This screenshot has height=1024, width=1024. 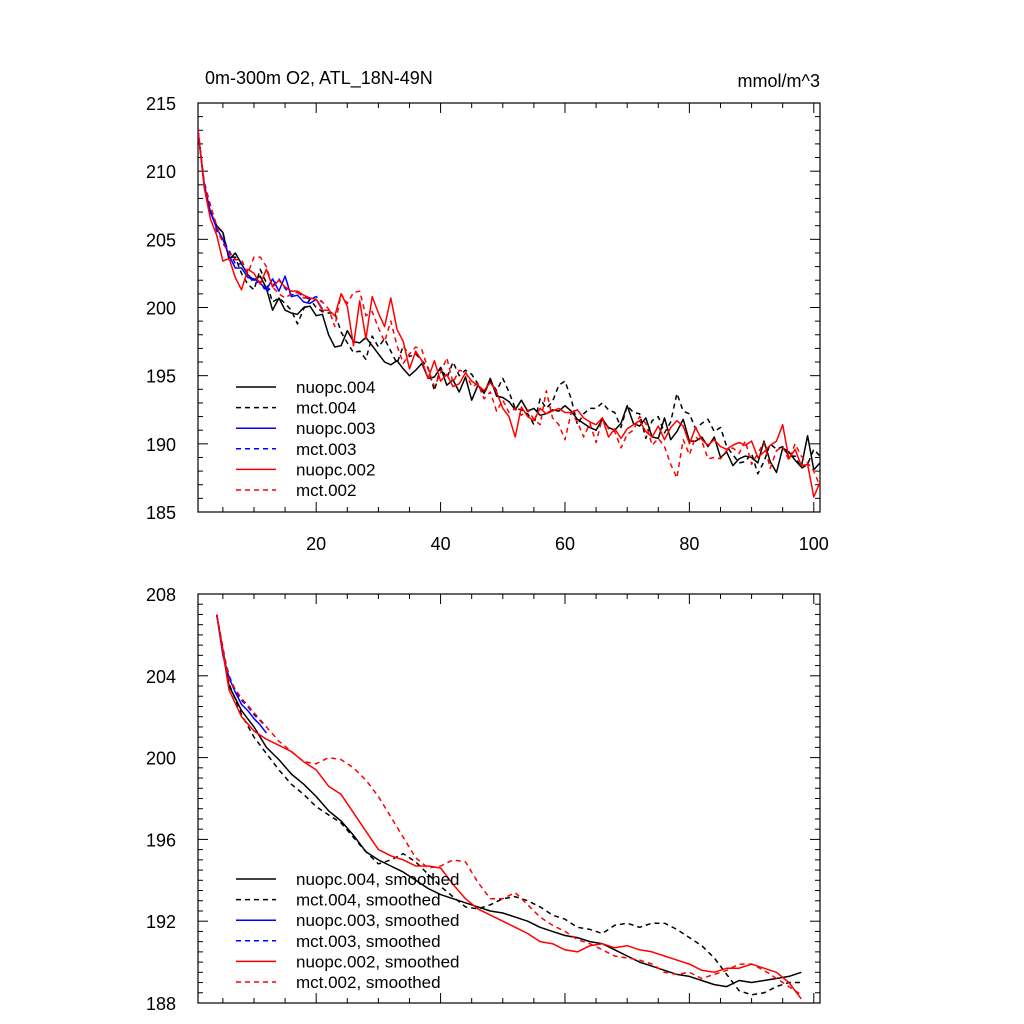 What do you see at coordinates (335, 469) in the screenshot?
I see `legend-label-nuopc-002: nuopc.002` at bounding box center [335, 469].